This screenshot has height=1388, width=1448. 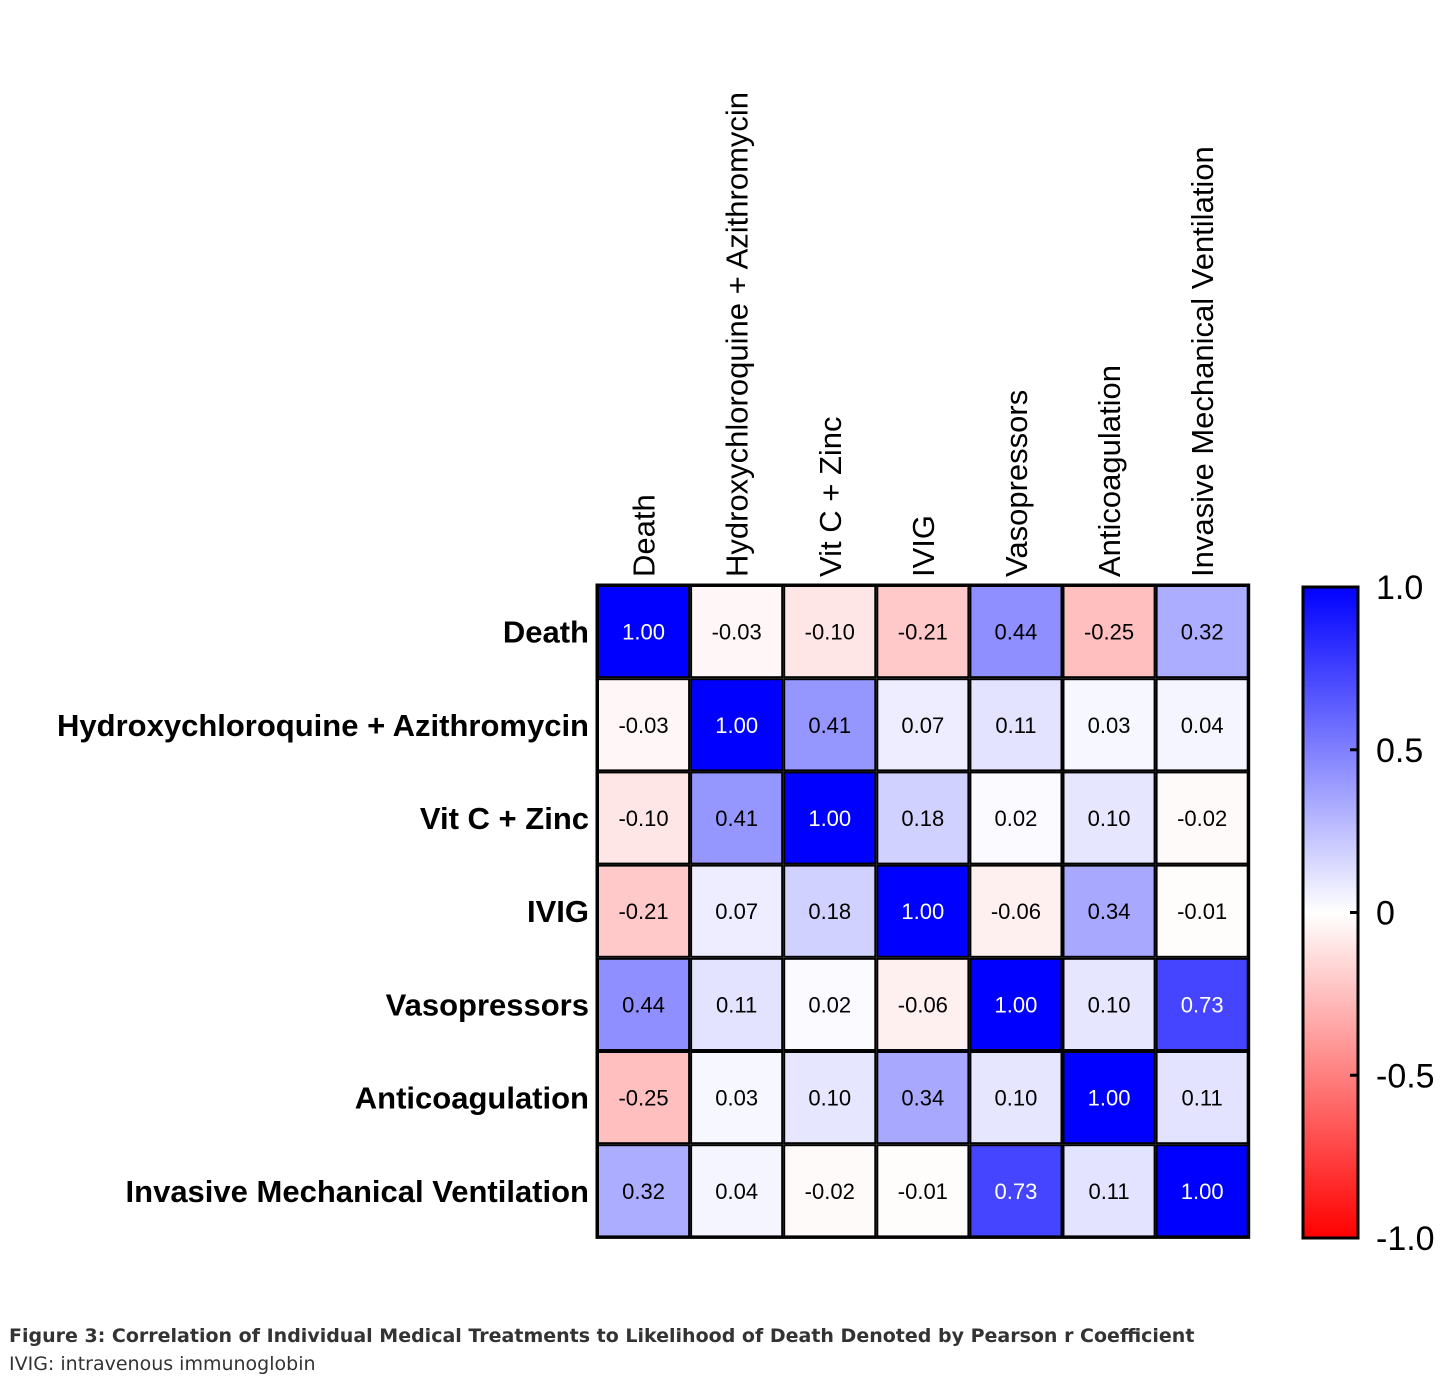 I want to click on colorbar-ticks: 1.0 0.5 0 -0.5 -1.0, so click(x=1392, y=913).